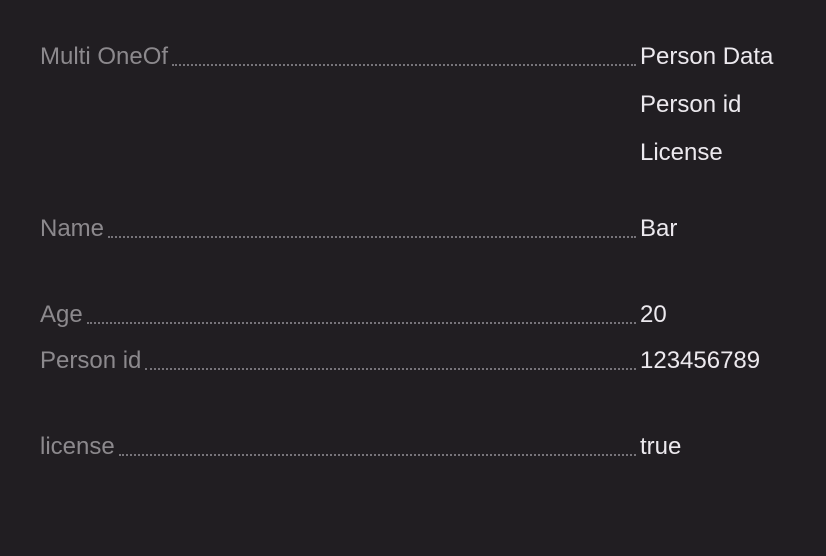 This screenshot has height=556, width=826. What do you see at coordinates (713, 315) in the screenshot?
I see `field-values-age: 20` at bounding box center [713, 315].